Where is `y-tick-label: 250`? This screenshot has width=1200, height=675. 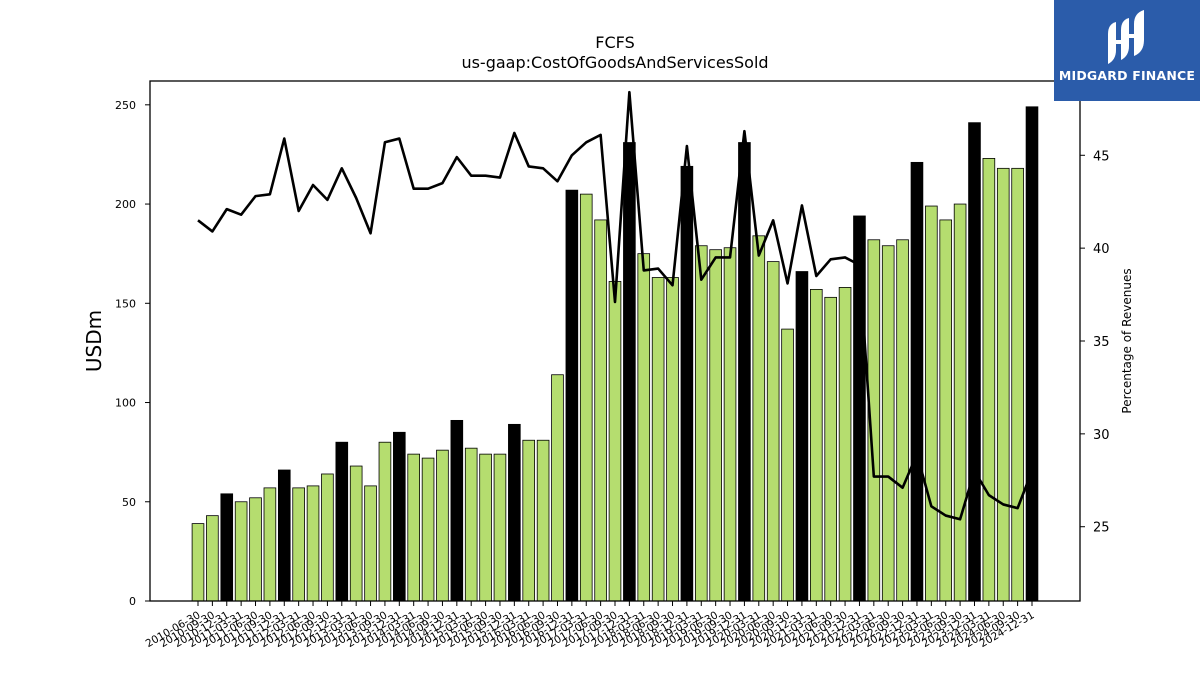 y-tick-label: 250 is located at coordinates (125, 105).